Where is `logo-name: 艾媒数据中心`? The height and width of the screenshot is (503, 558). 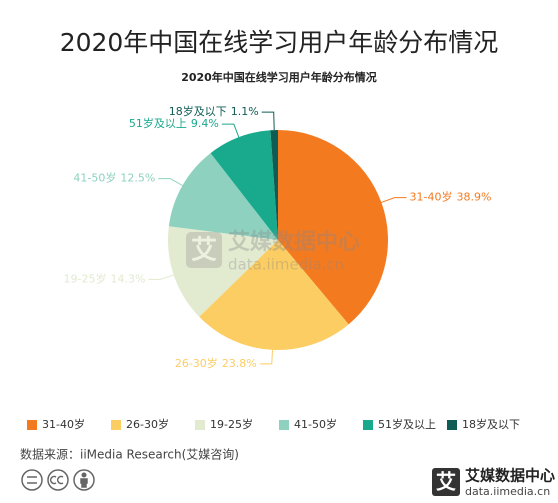 logo-name: 艾媒数据中心 is located at coordinates (510, 476).